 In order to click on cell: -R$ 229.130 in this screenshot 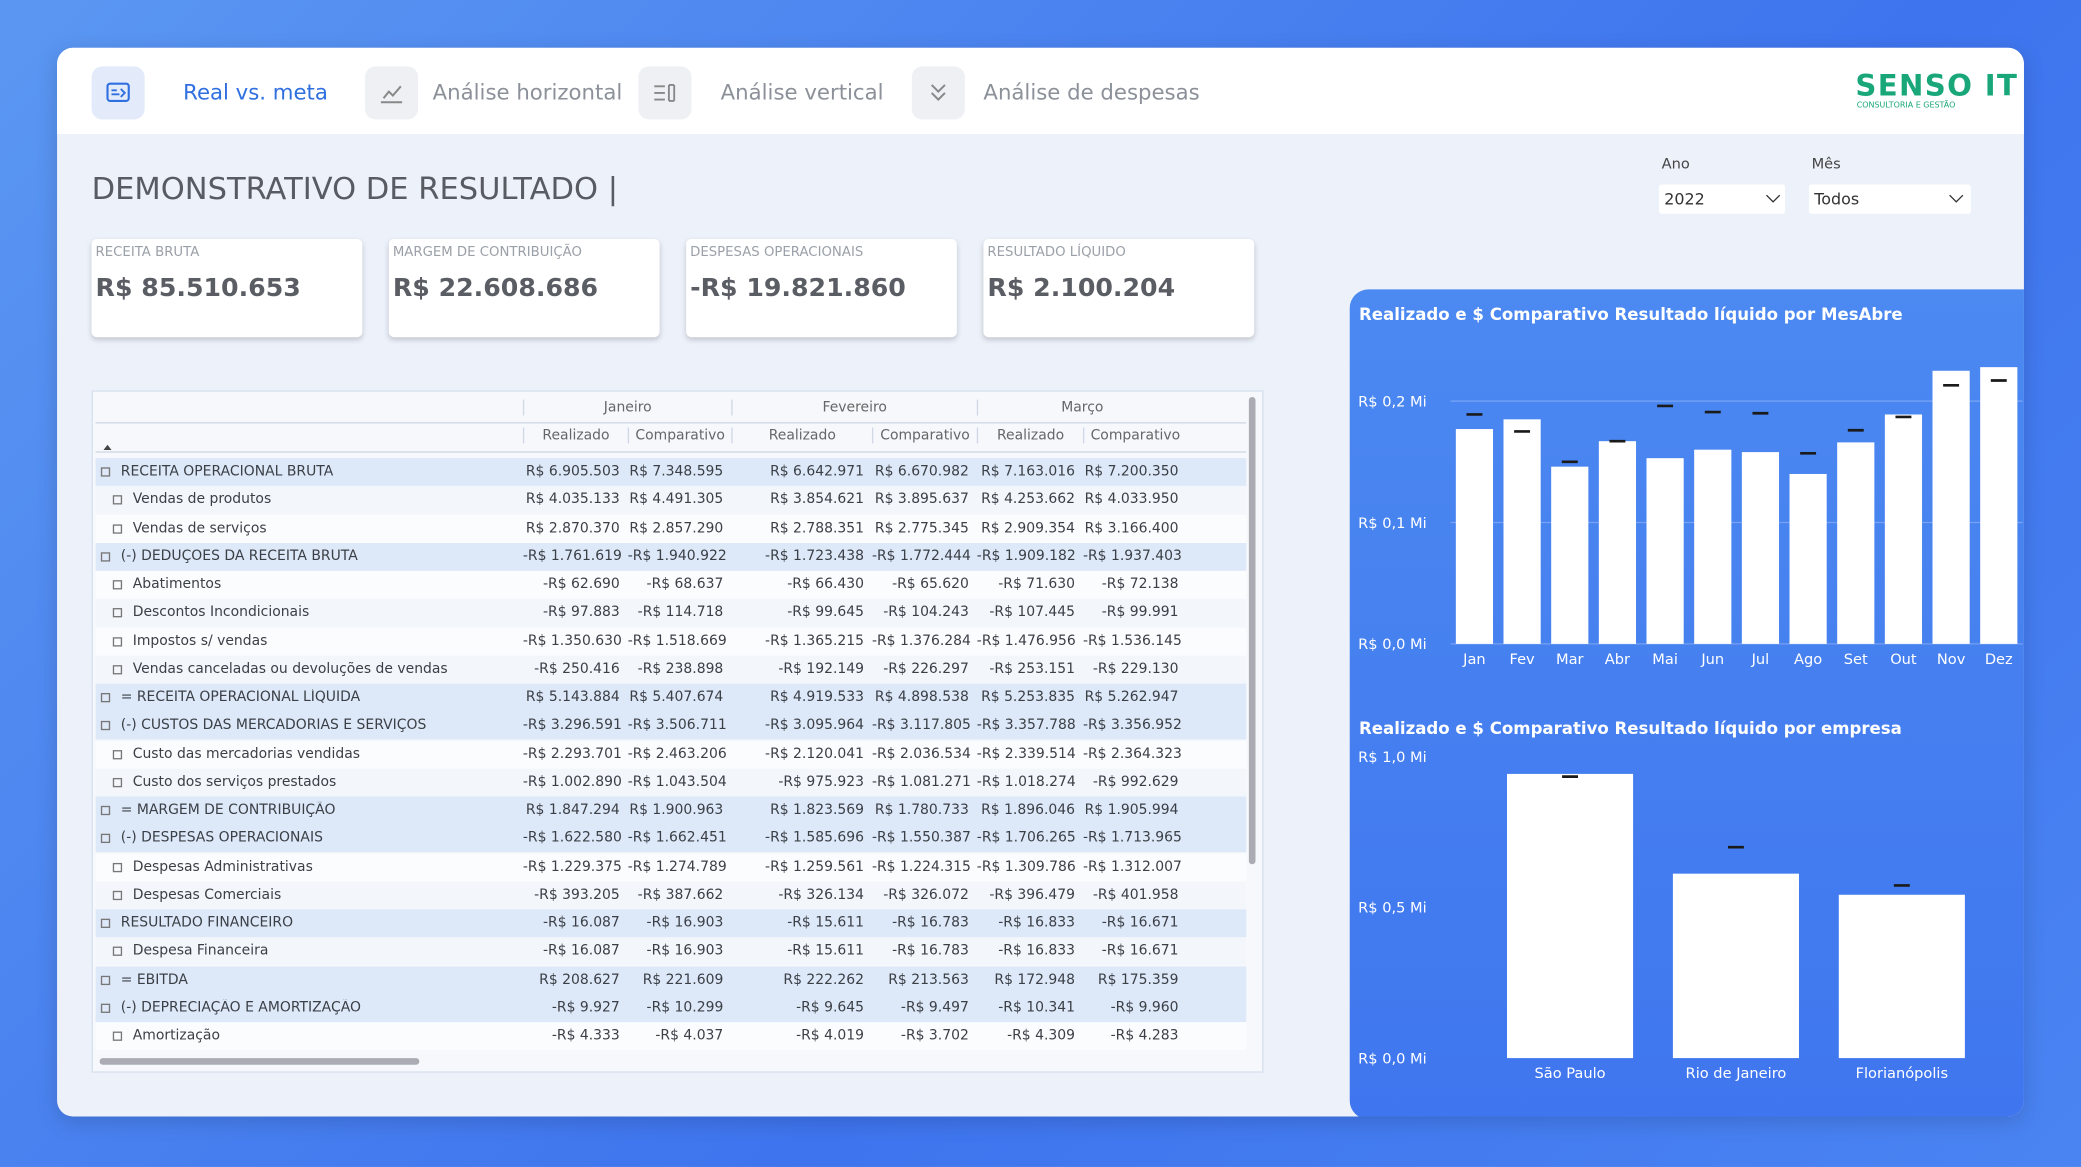, I will do `click(1135, 668)`.